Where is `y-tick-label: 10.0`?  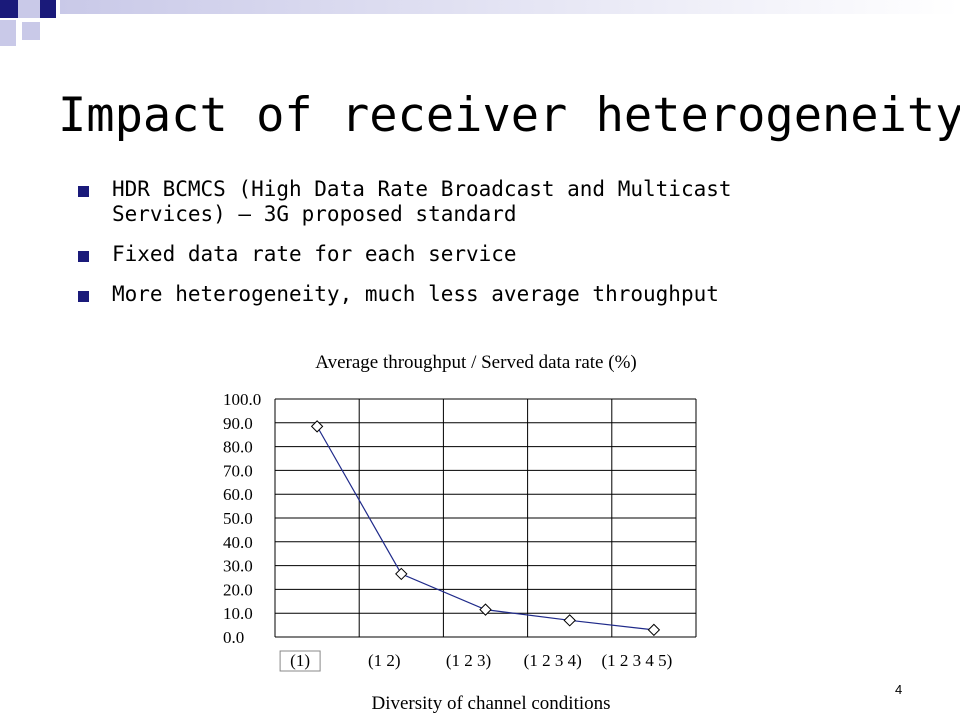 y-tick-label: 10.0 is located at coordinates (238, 613).